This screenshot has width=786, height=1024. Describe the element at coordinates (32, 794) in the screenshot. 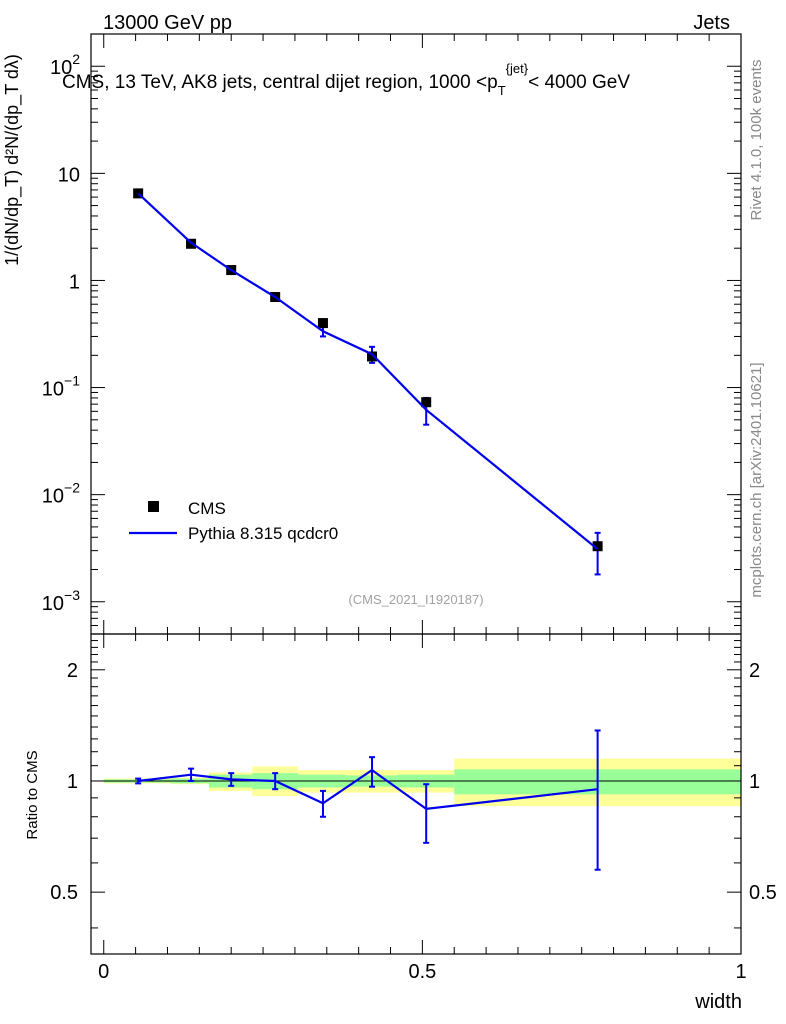

I see `ratio-y-axis-label: Ratio to CMS` at that location.